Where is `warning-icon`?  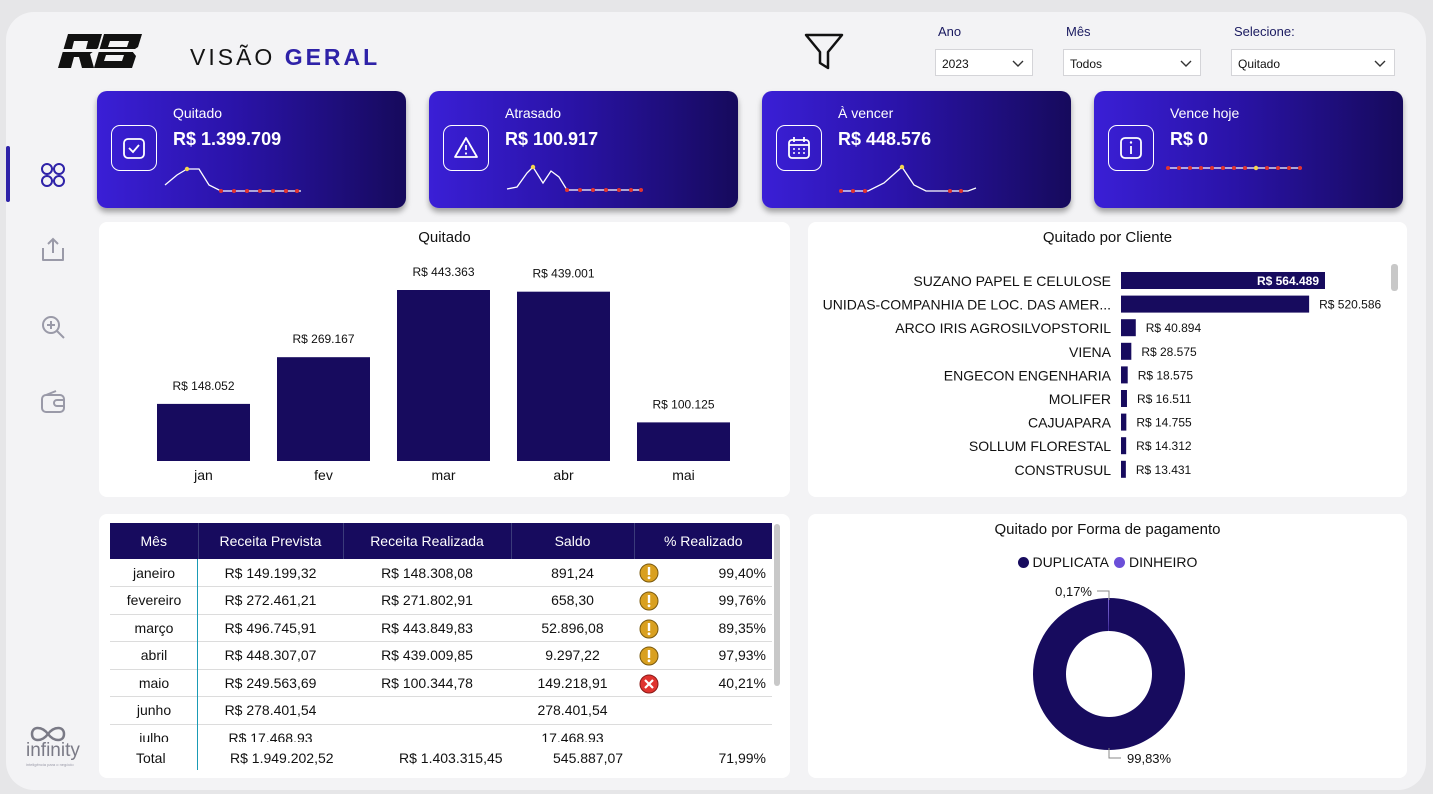
warning-icon is located at coordinates (466, 148).